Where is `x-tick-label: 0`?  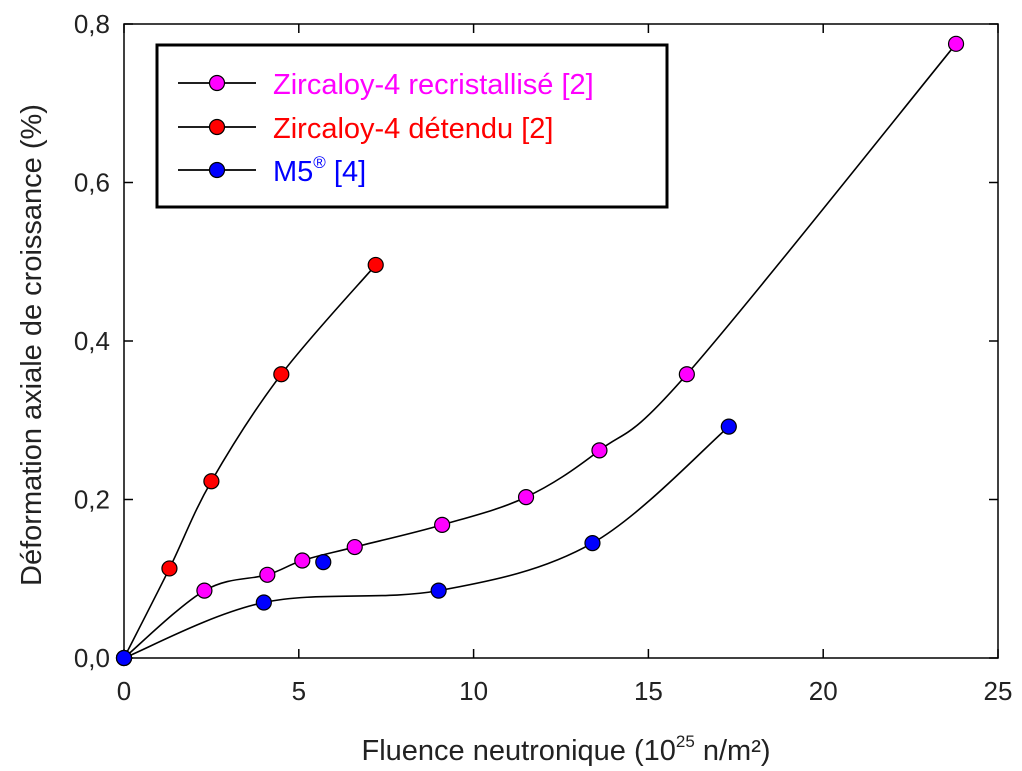
x-tick-label: 0 is located at coordinates (124, 691).